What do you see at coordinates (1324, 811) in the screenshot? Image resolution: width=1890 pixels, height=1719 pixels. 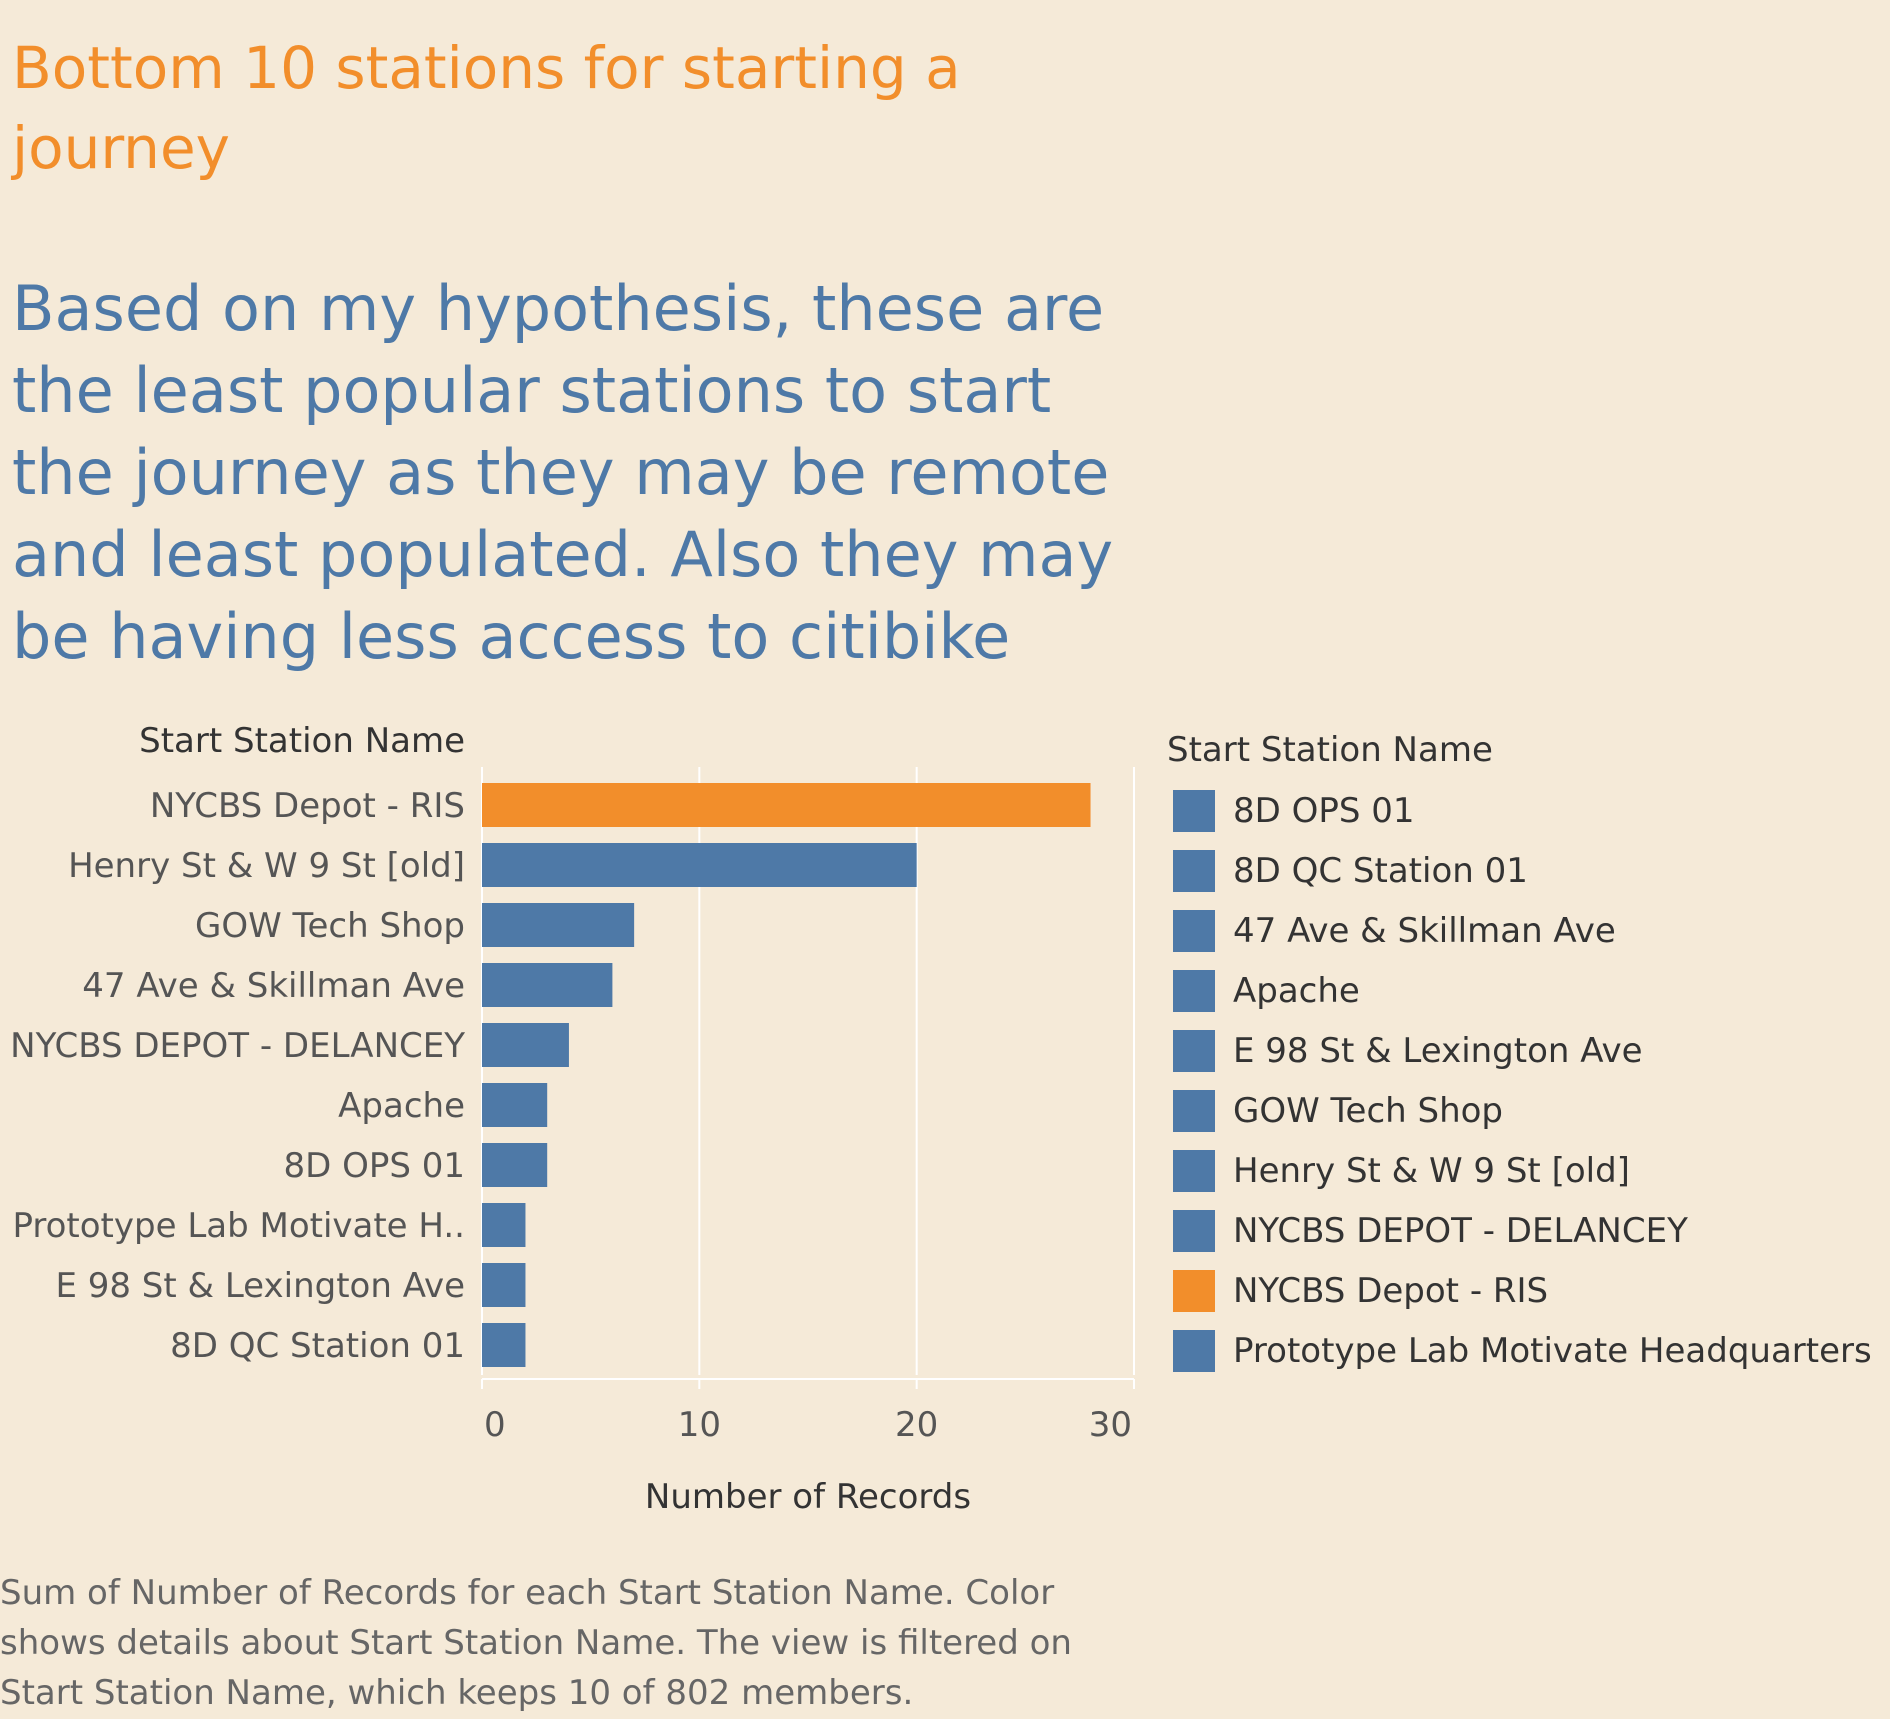 I see `legend-label: 8D OPS 01` at bounding box center [1324, 811].